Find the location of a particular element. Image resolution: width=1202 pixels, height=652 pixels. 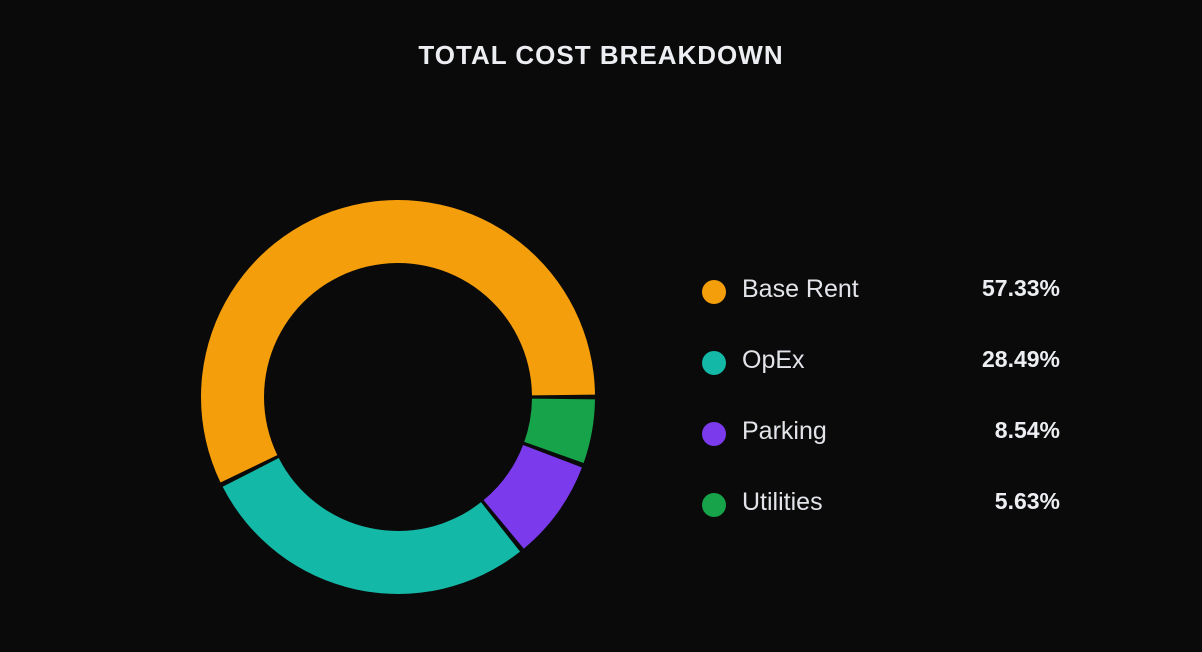

legend-label: Base Rent is located at coordinates (800, 289).